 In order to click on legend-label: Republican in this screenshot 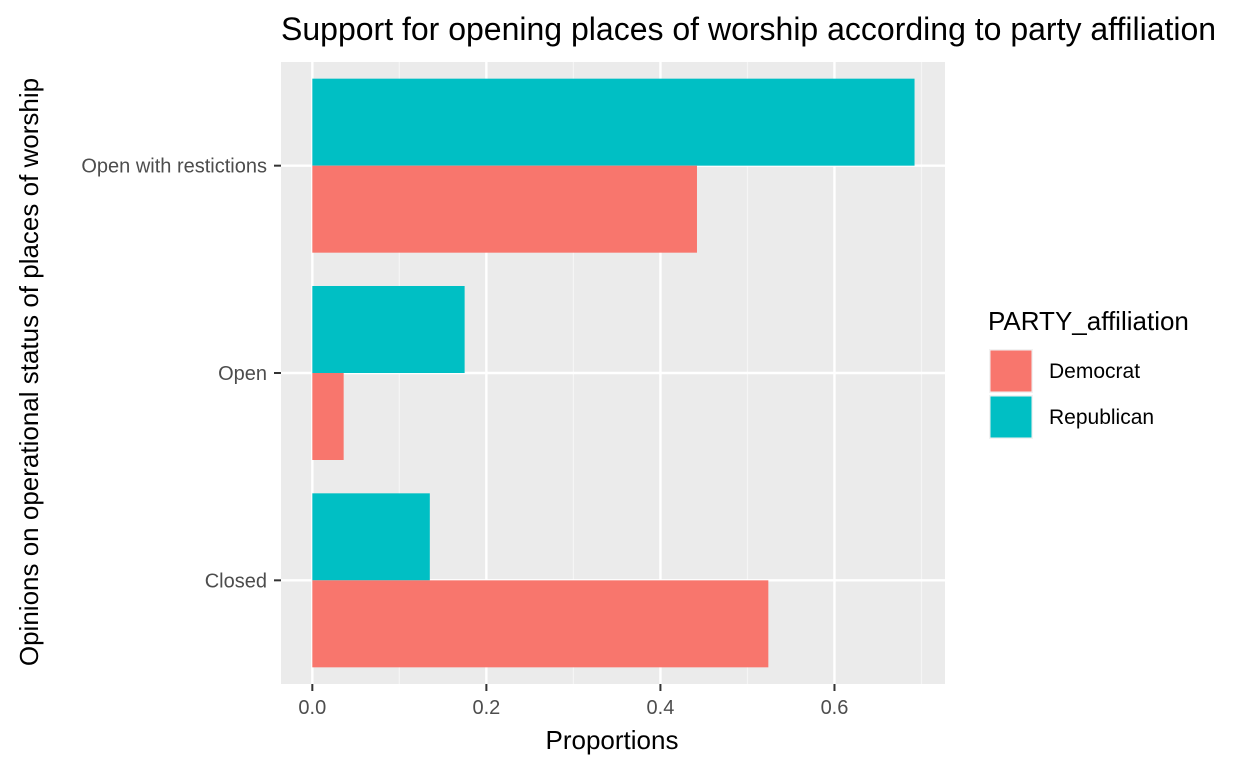, I will do `click(1101, 417)`.